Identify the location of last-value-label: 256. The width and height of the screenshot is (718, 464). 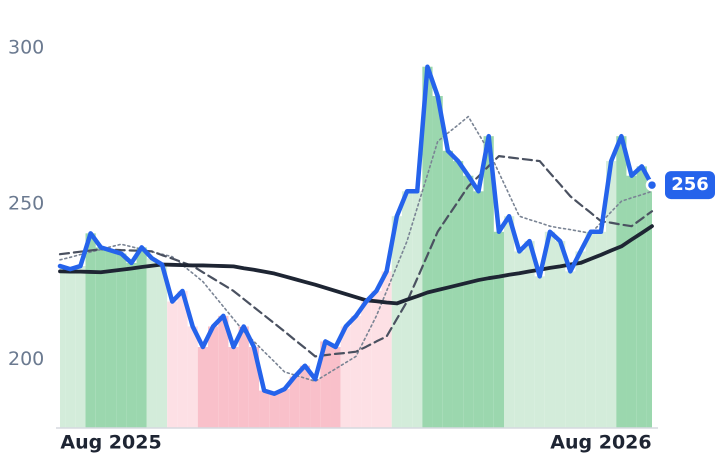
(690, 184).